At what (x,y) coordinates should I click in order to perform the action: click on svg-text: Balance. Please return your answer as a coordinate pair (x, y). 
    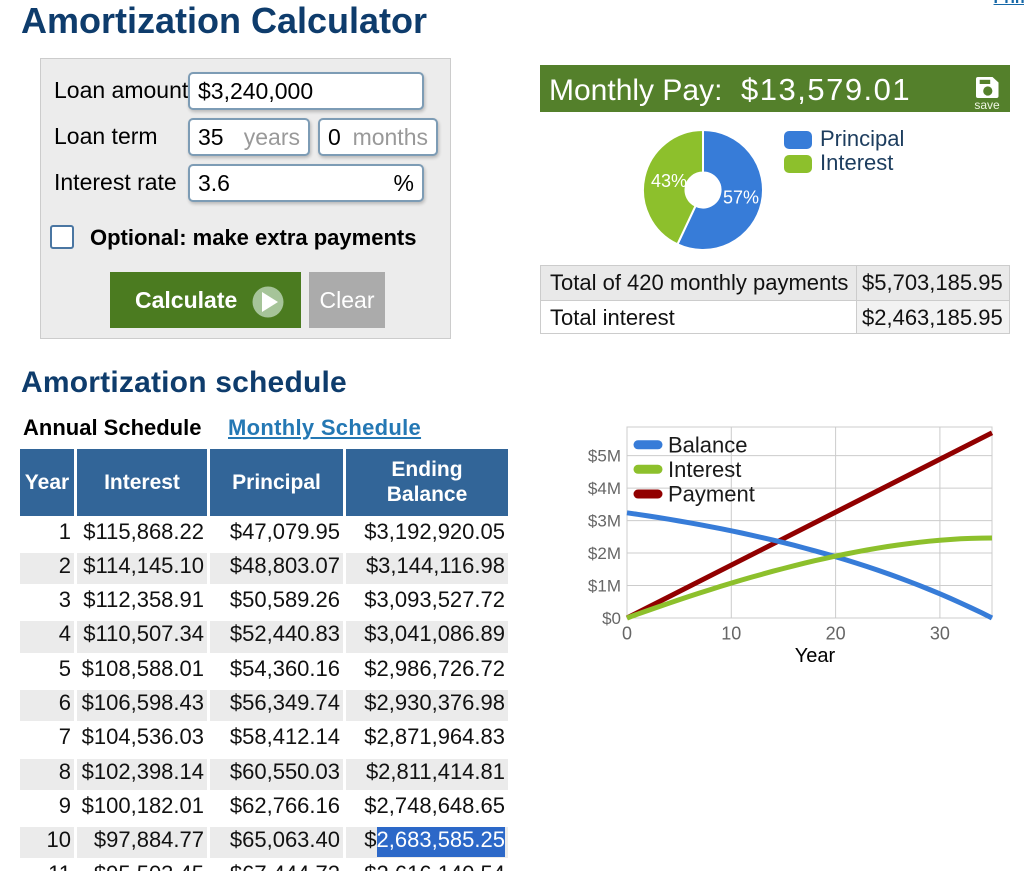
    Looking at the image, I should click on (708, 444).